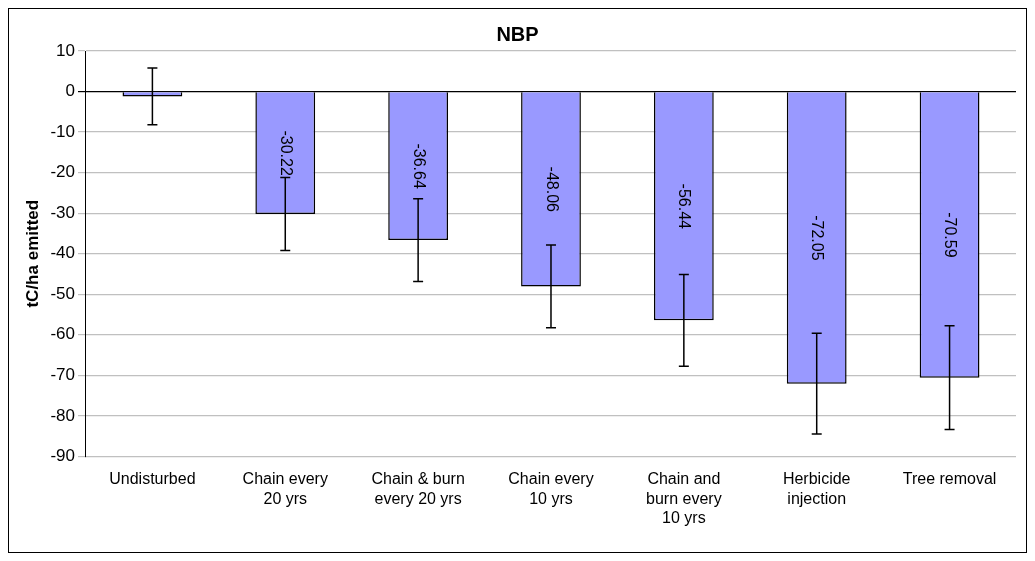  What do you see at coordinates (62, 456) in the screenshot?
I see `y-tick-label: -90` at bounding box center [62, 456].